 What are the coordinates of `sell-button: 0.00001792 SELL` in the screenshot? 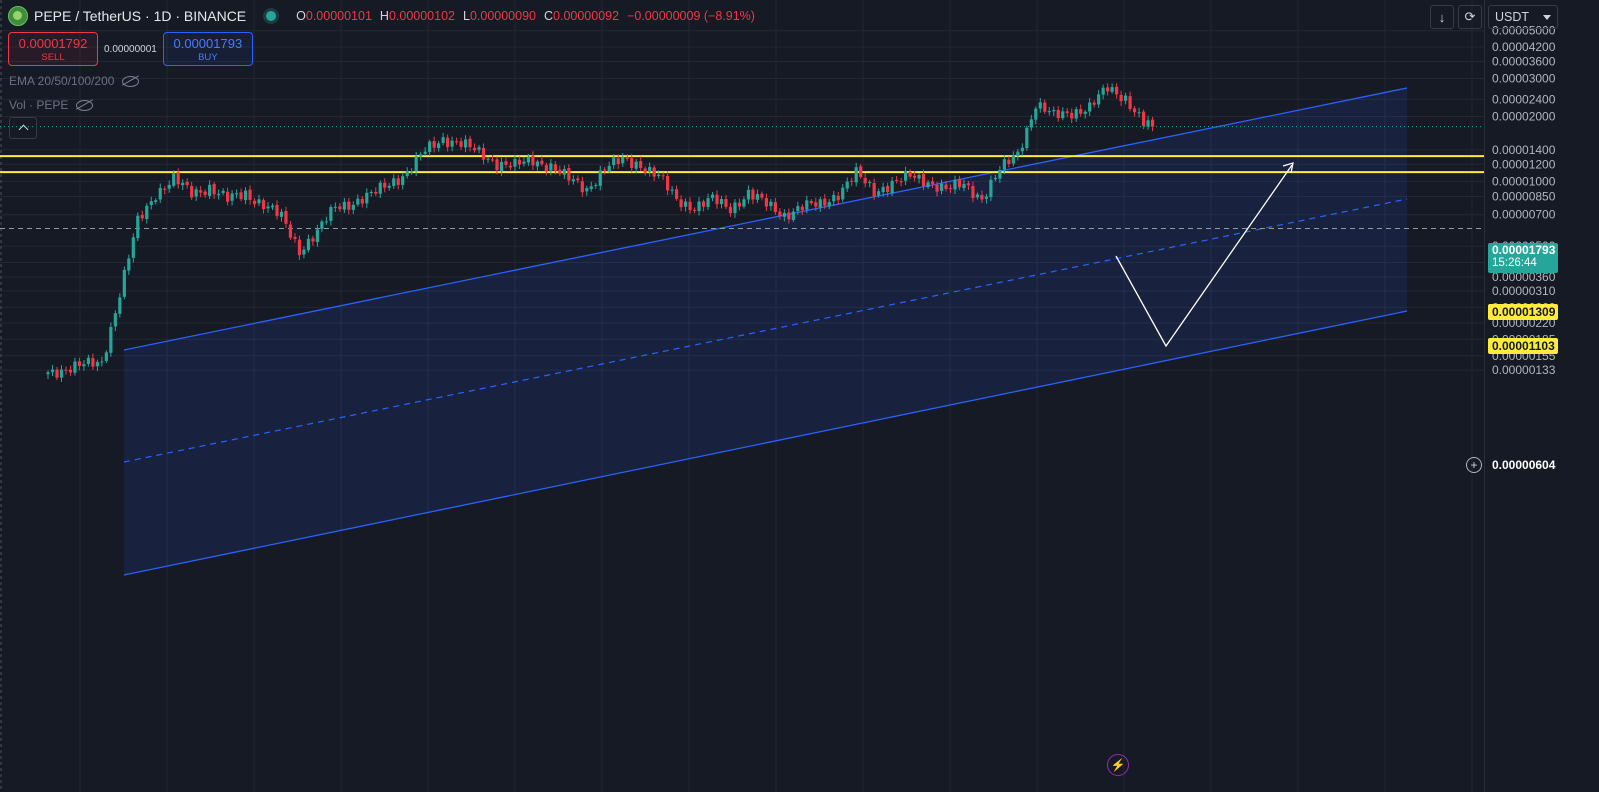 It's located at (53, 49).